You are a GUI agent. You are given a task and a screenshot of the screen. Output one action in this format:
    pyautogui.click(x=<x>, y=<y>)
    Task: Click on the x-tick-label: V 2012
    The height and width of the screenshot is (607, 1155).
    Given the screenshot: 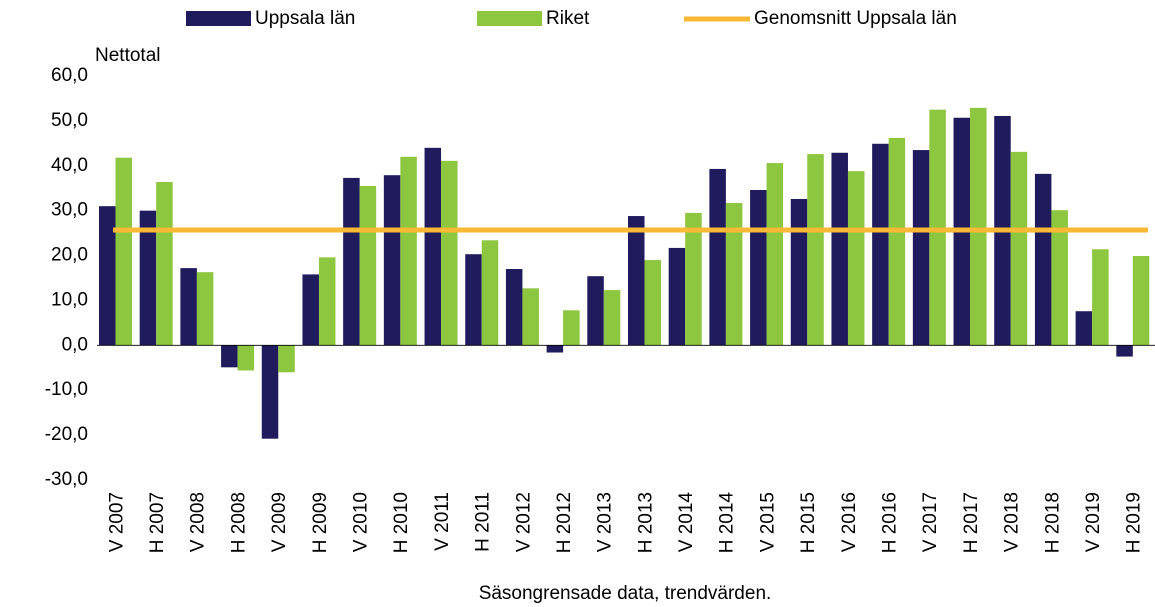 What is the action you would take?
    pyautogui.click(x=523, y=522)
    